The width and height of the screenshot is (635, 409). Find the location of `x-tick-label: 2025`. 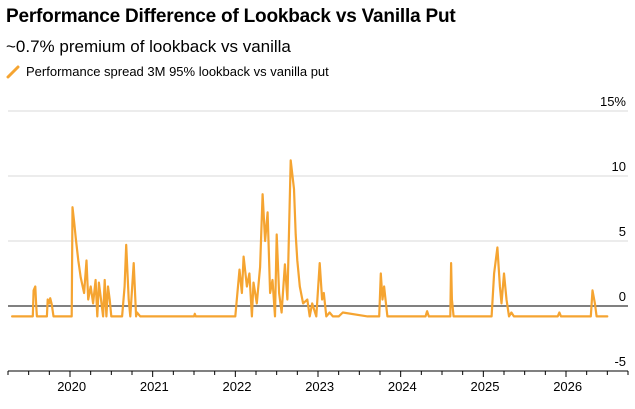

x-tick-label: 2025 is located at coordinates (485, 386).